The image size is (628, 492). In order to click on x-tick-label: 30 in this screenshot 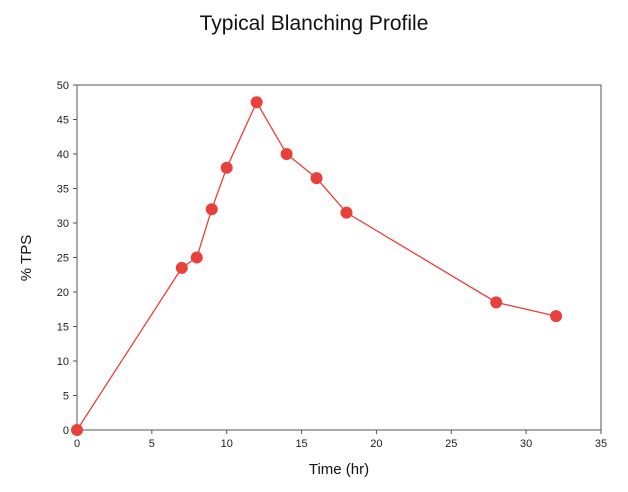, I will do `click(526, 444)`.